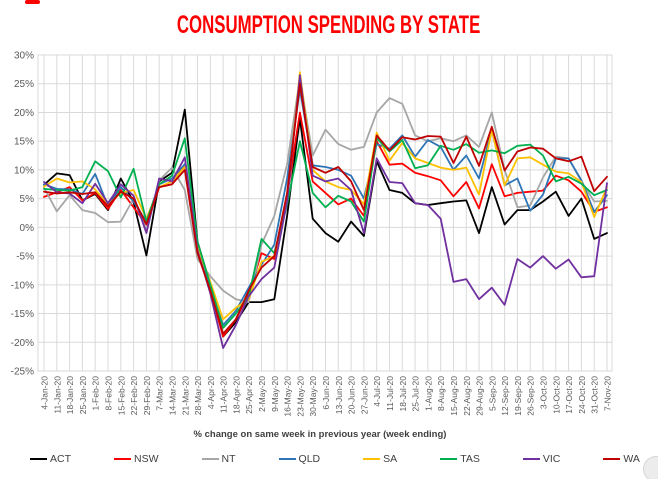 The image size is (658, 479). Describe the element at coordinates (236, 395) in the screenshot. I see `x-tick-label: 18-Apr-20` at that location.